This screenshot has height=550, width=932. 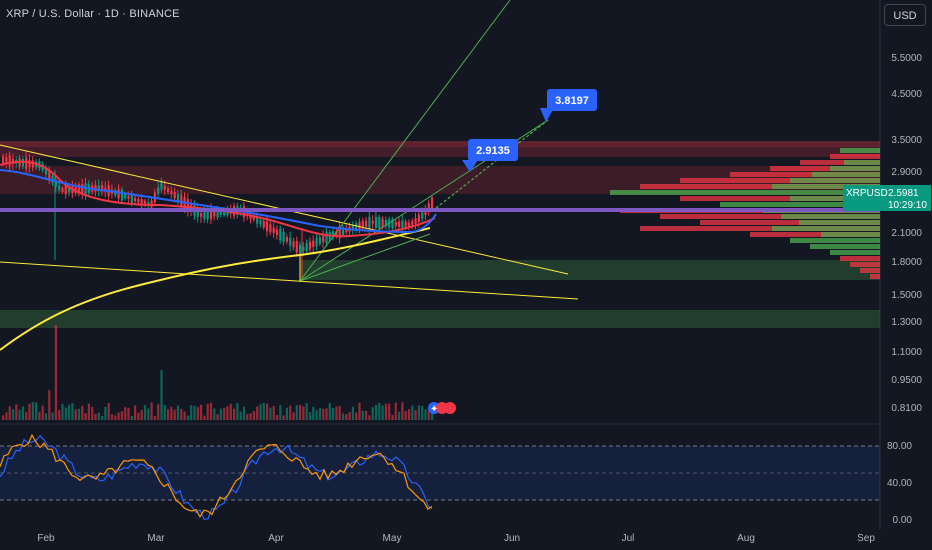 I want to click on volume-profile-row-up, so click(x=862, y=162).